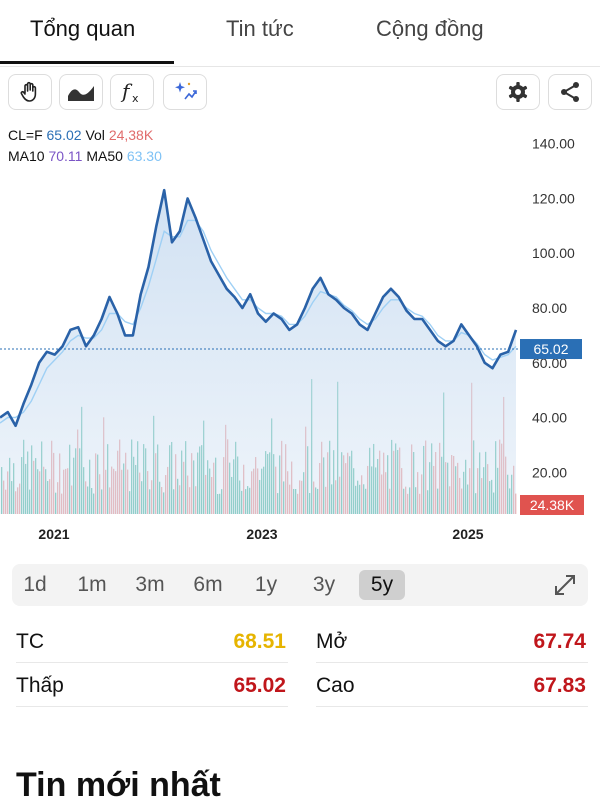 The height and width of the screenshot is (805, 600). What do you see at coordinates (266, 584) in the screenshot?
I see `range-1y: 1y` at bounding box center [266, 584].